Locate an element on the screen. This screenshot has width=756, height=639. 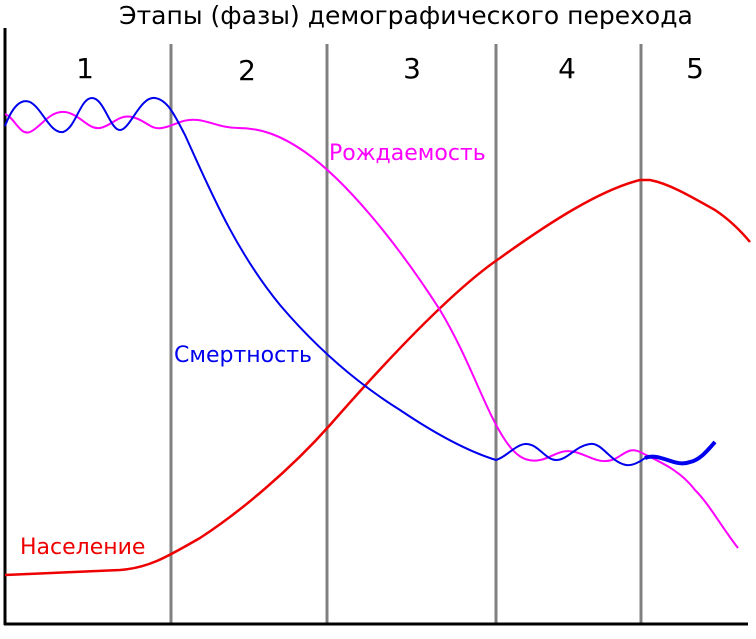
stage-numbers: 1 2 3 4 5 is located at coordinates (390, 69).